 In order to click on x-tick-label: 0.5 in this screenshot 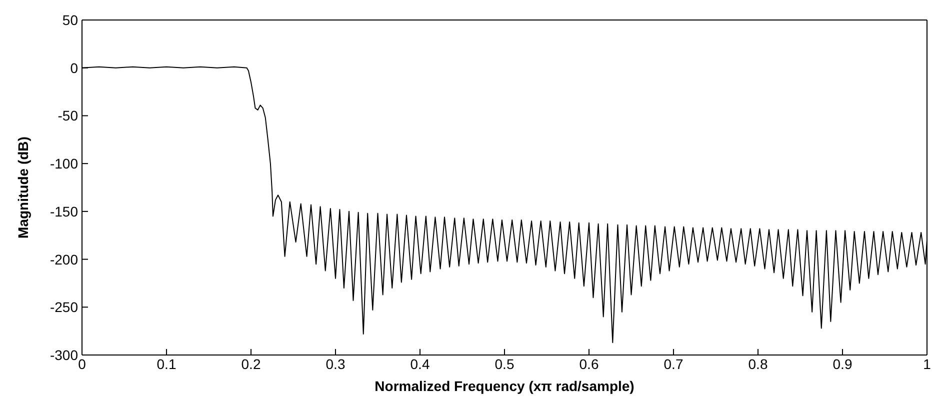, I will do `click(504, 364)`.